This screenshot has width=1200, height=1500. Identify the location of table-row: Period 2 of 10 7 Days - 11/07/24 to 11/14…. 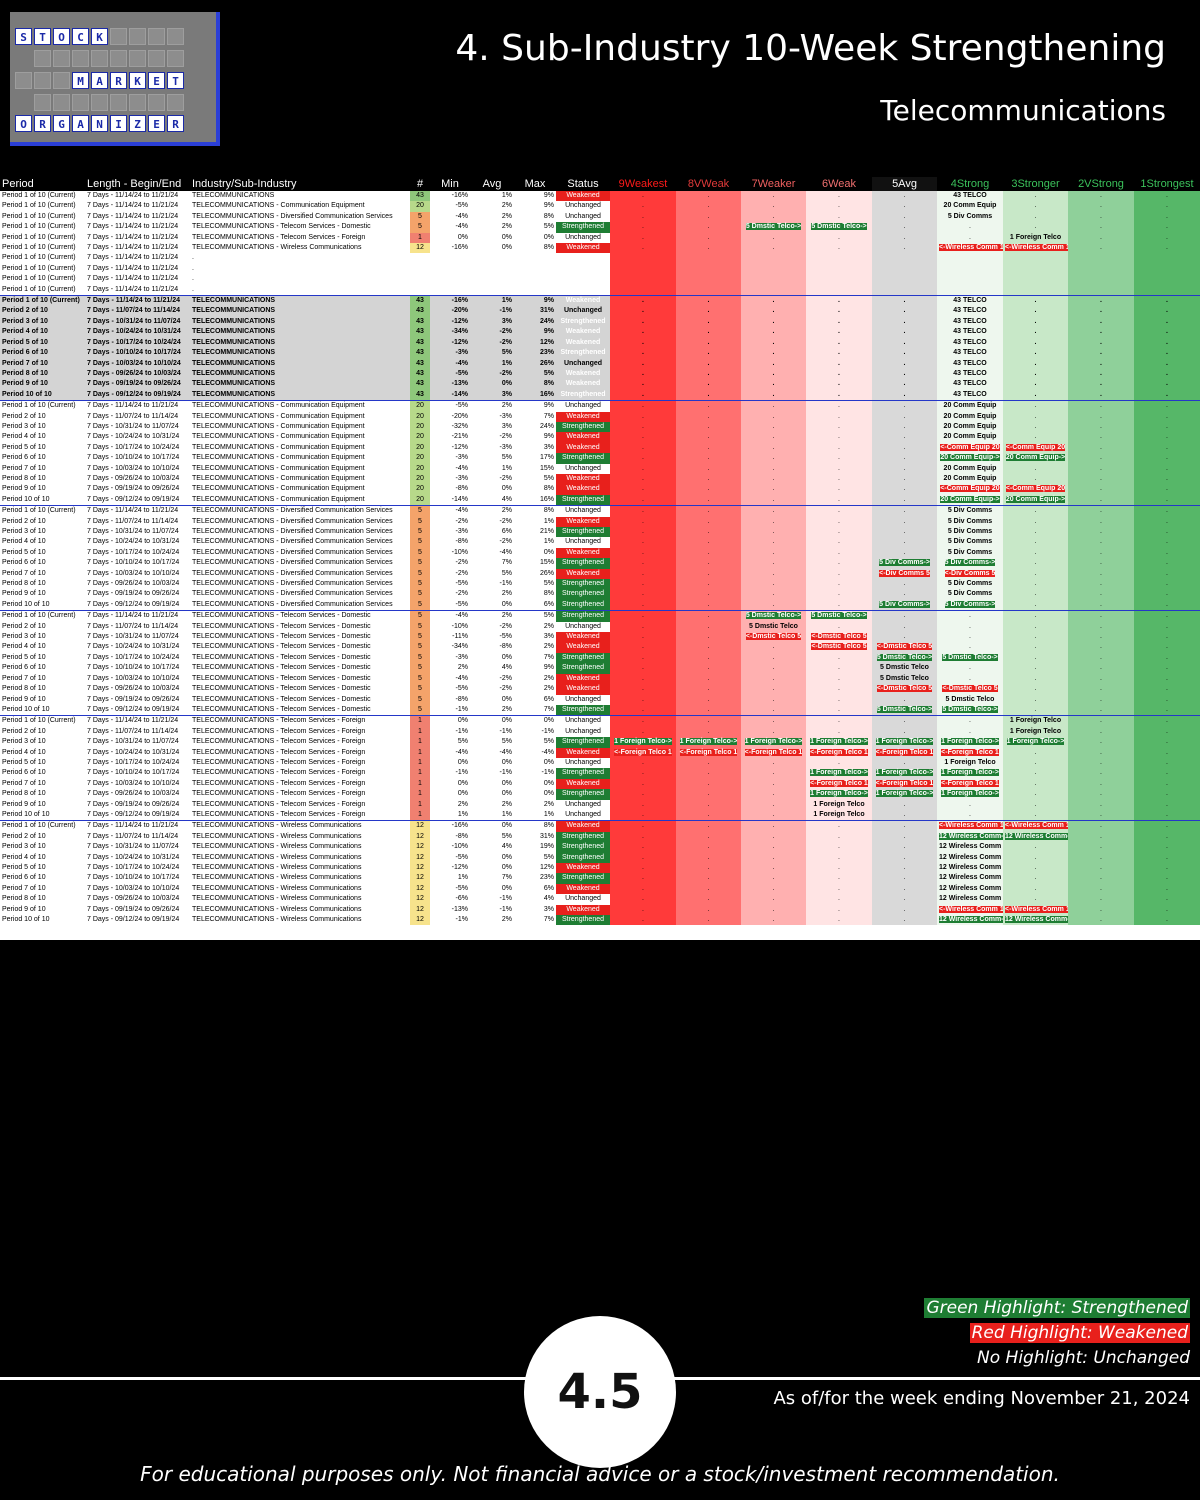
(600, 732).